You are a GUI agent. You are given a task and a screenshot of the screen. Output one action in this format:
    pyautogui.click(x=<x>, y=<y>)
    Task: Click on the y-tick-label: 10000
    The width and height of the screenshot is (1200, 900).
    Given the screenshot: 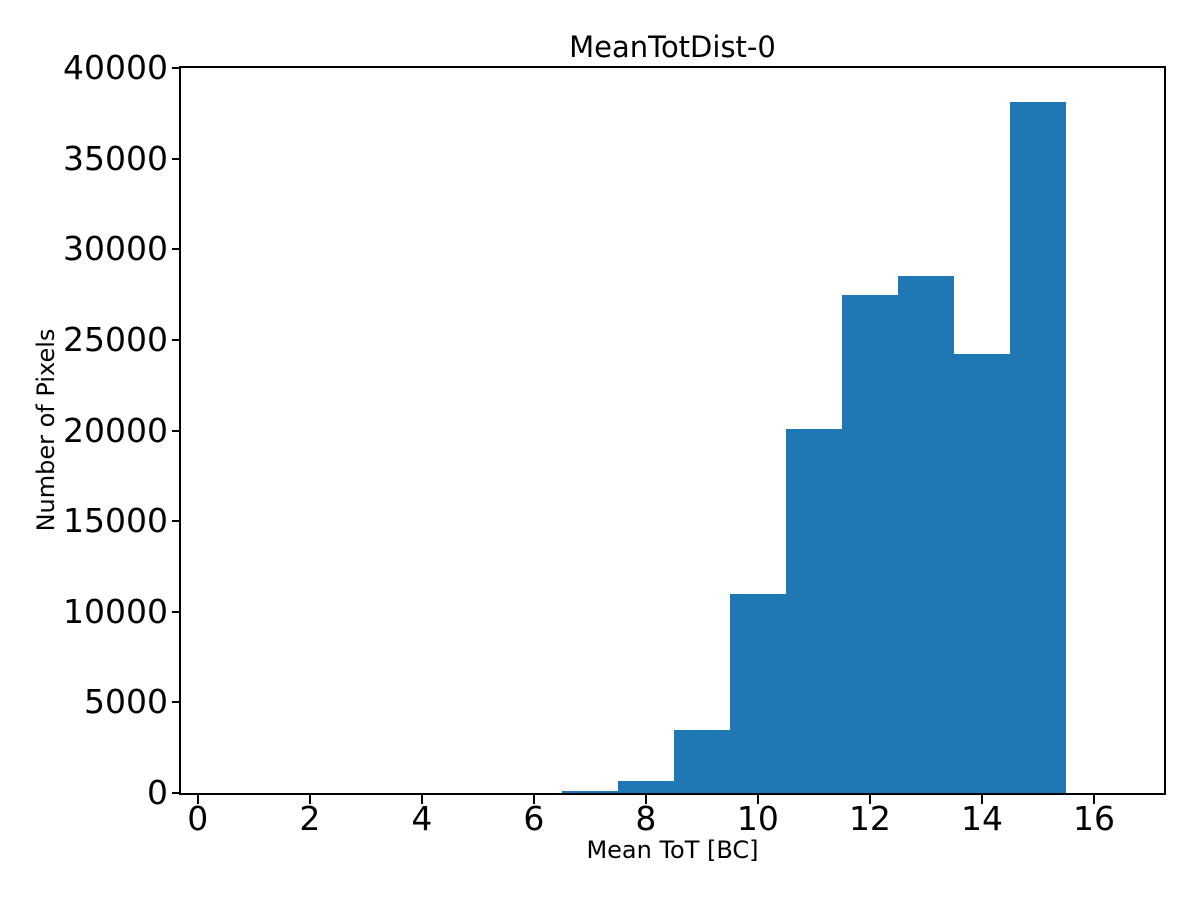 What is the action you would take?
    pyautogui.click(x=115, y=611)
    